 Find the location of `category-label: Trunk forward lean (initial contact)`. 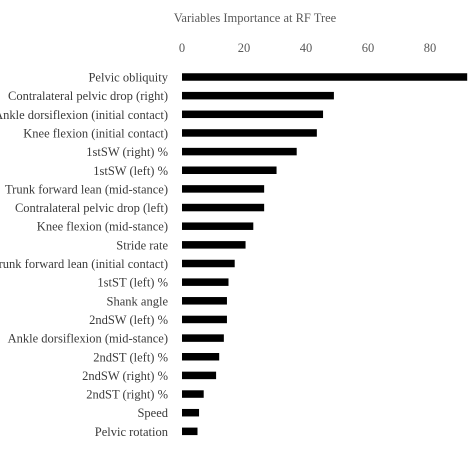

category-label: Trunk forward lean (initial contact) is located at coordinates (84, 264).